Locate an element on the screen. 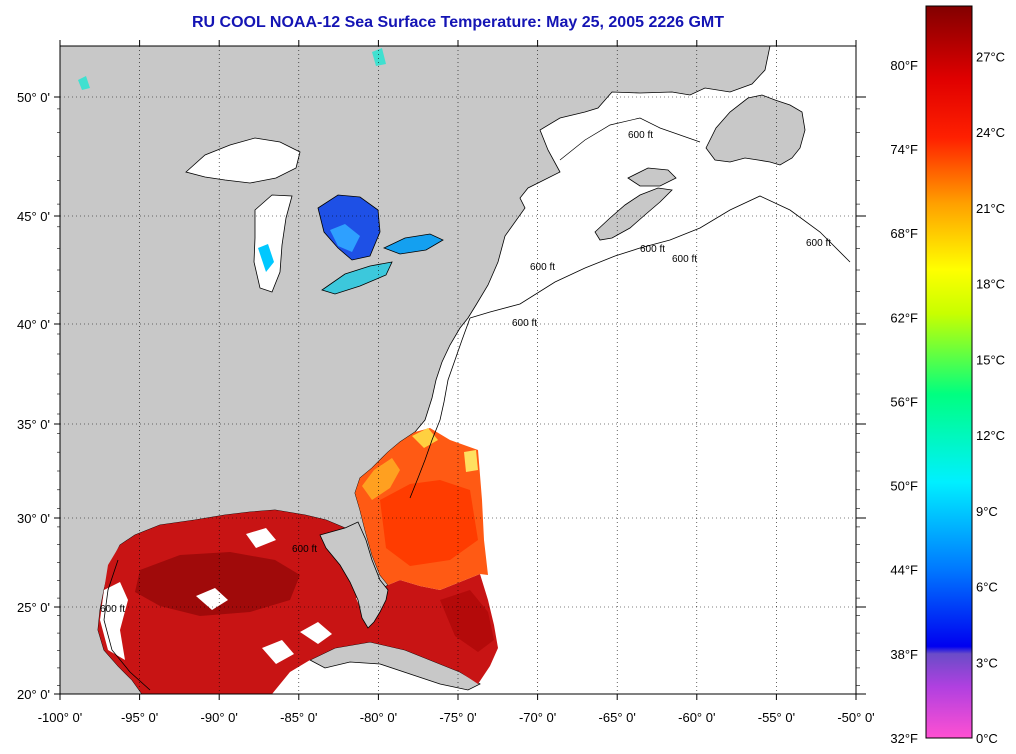 The image size is (1016, 754). lon-tick-label: -60° 0' is located at coordinates (696, 717).